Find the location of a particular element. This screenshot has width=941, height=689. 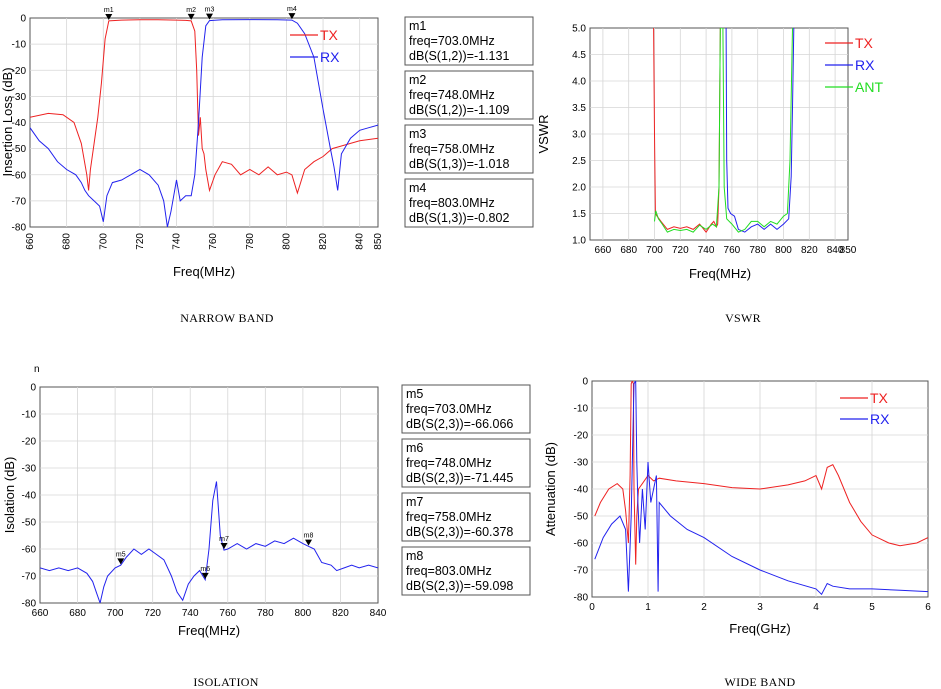

marker-m3 is located at coordinates (209, 16).